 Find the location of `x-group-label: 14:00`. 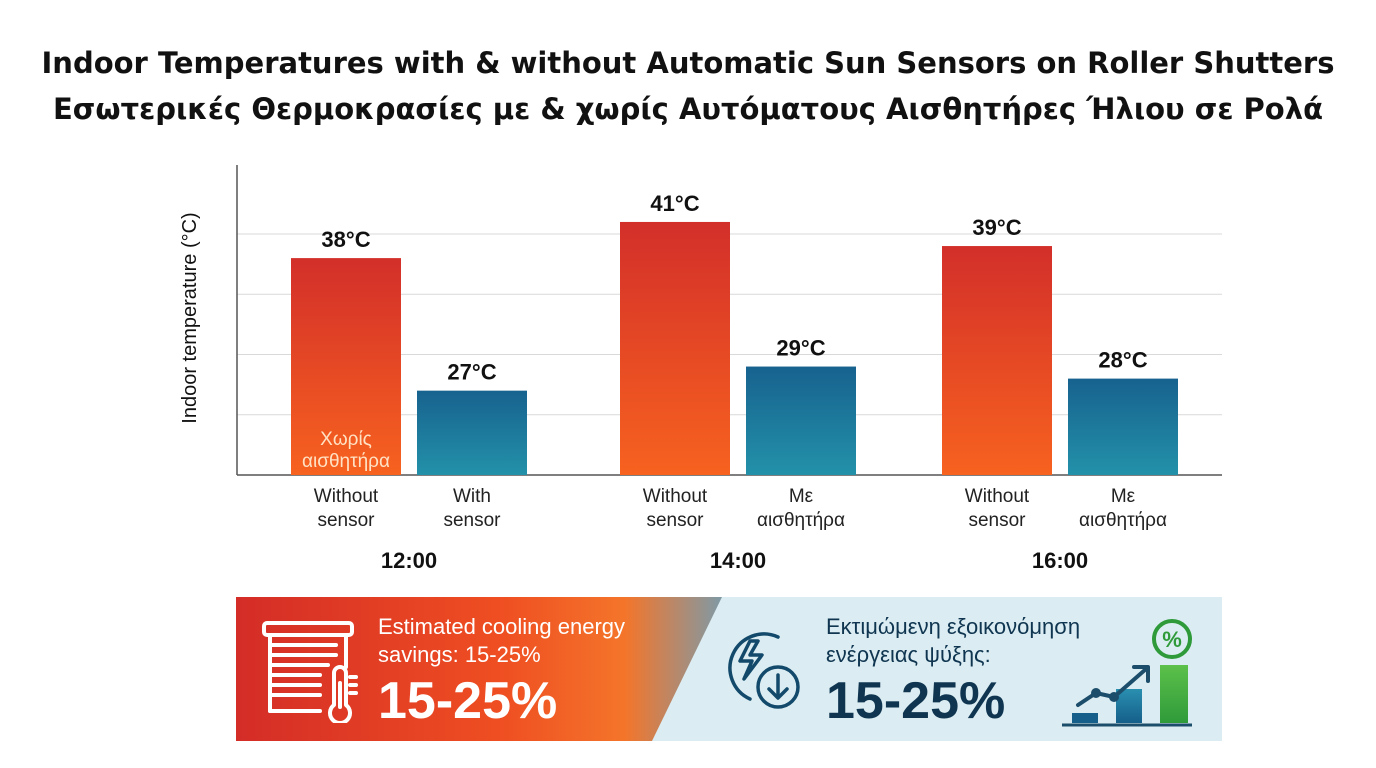

x-group-label: 14:00 is located at coordinates (738, 560).